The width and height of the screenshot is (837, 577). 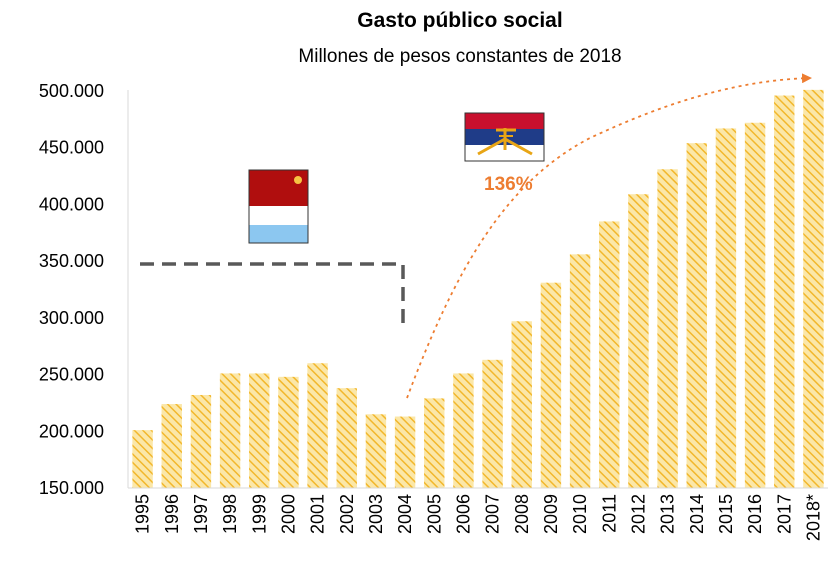 I want to click on y-tick-label: 200.000, so click(x=71, y=431).